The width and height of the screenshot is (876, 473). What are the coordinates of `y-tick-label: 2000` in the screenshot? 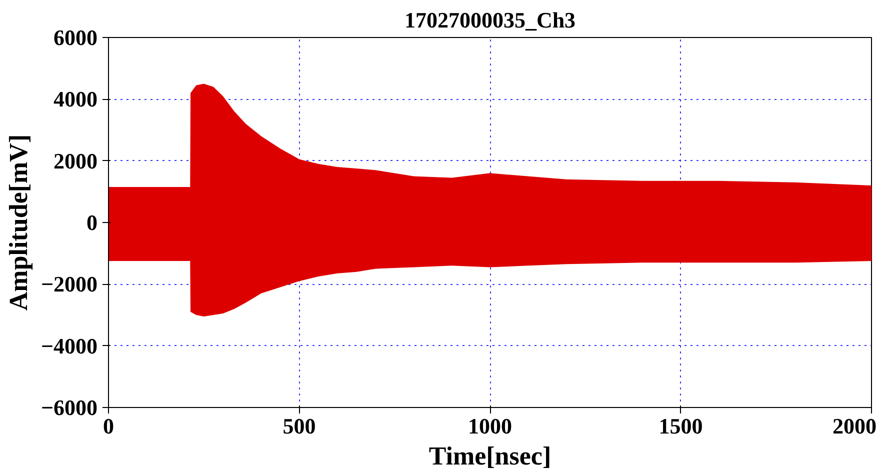 It's located at (76, 161).